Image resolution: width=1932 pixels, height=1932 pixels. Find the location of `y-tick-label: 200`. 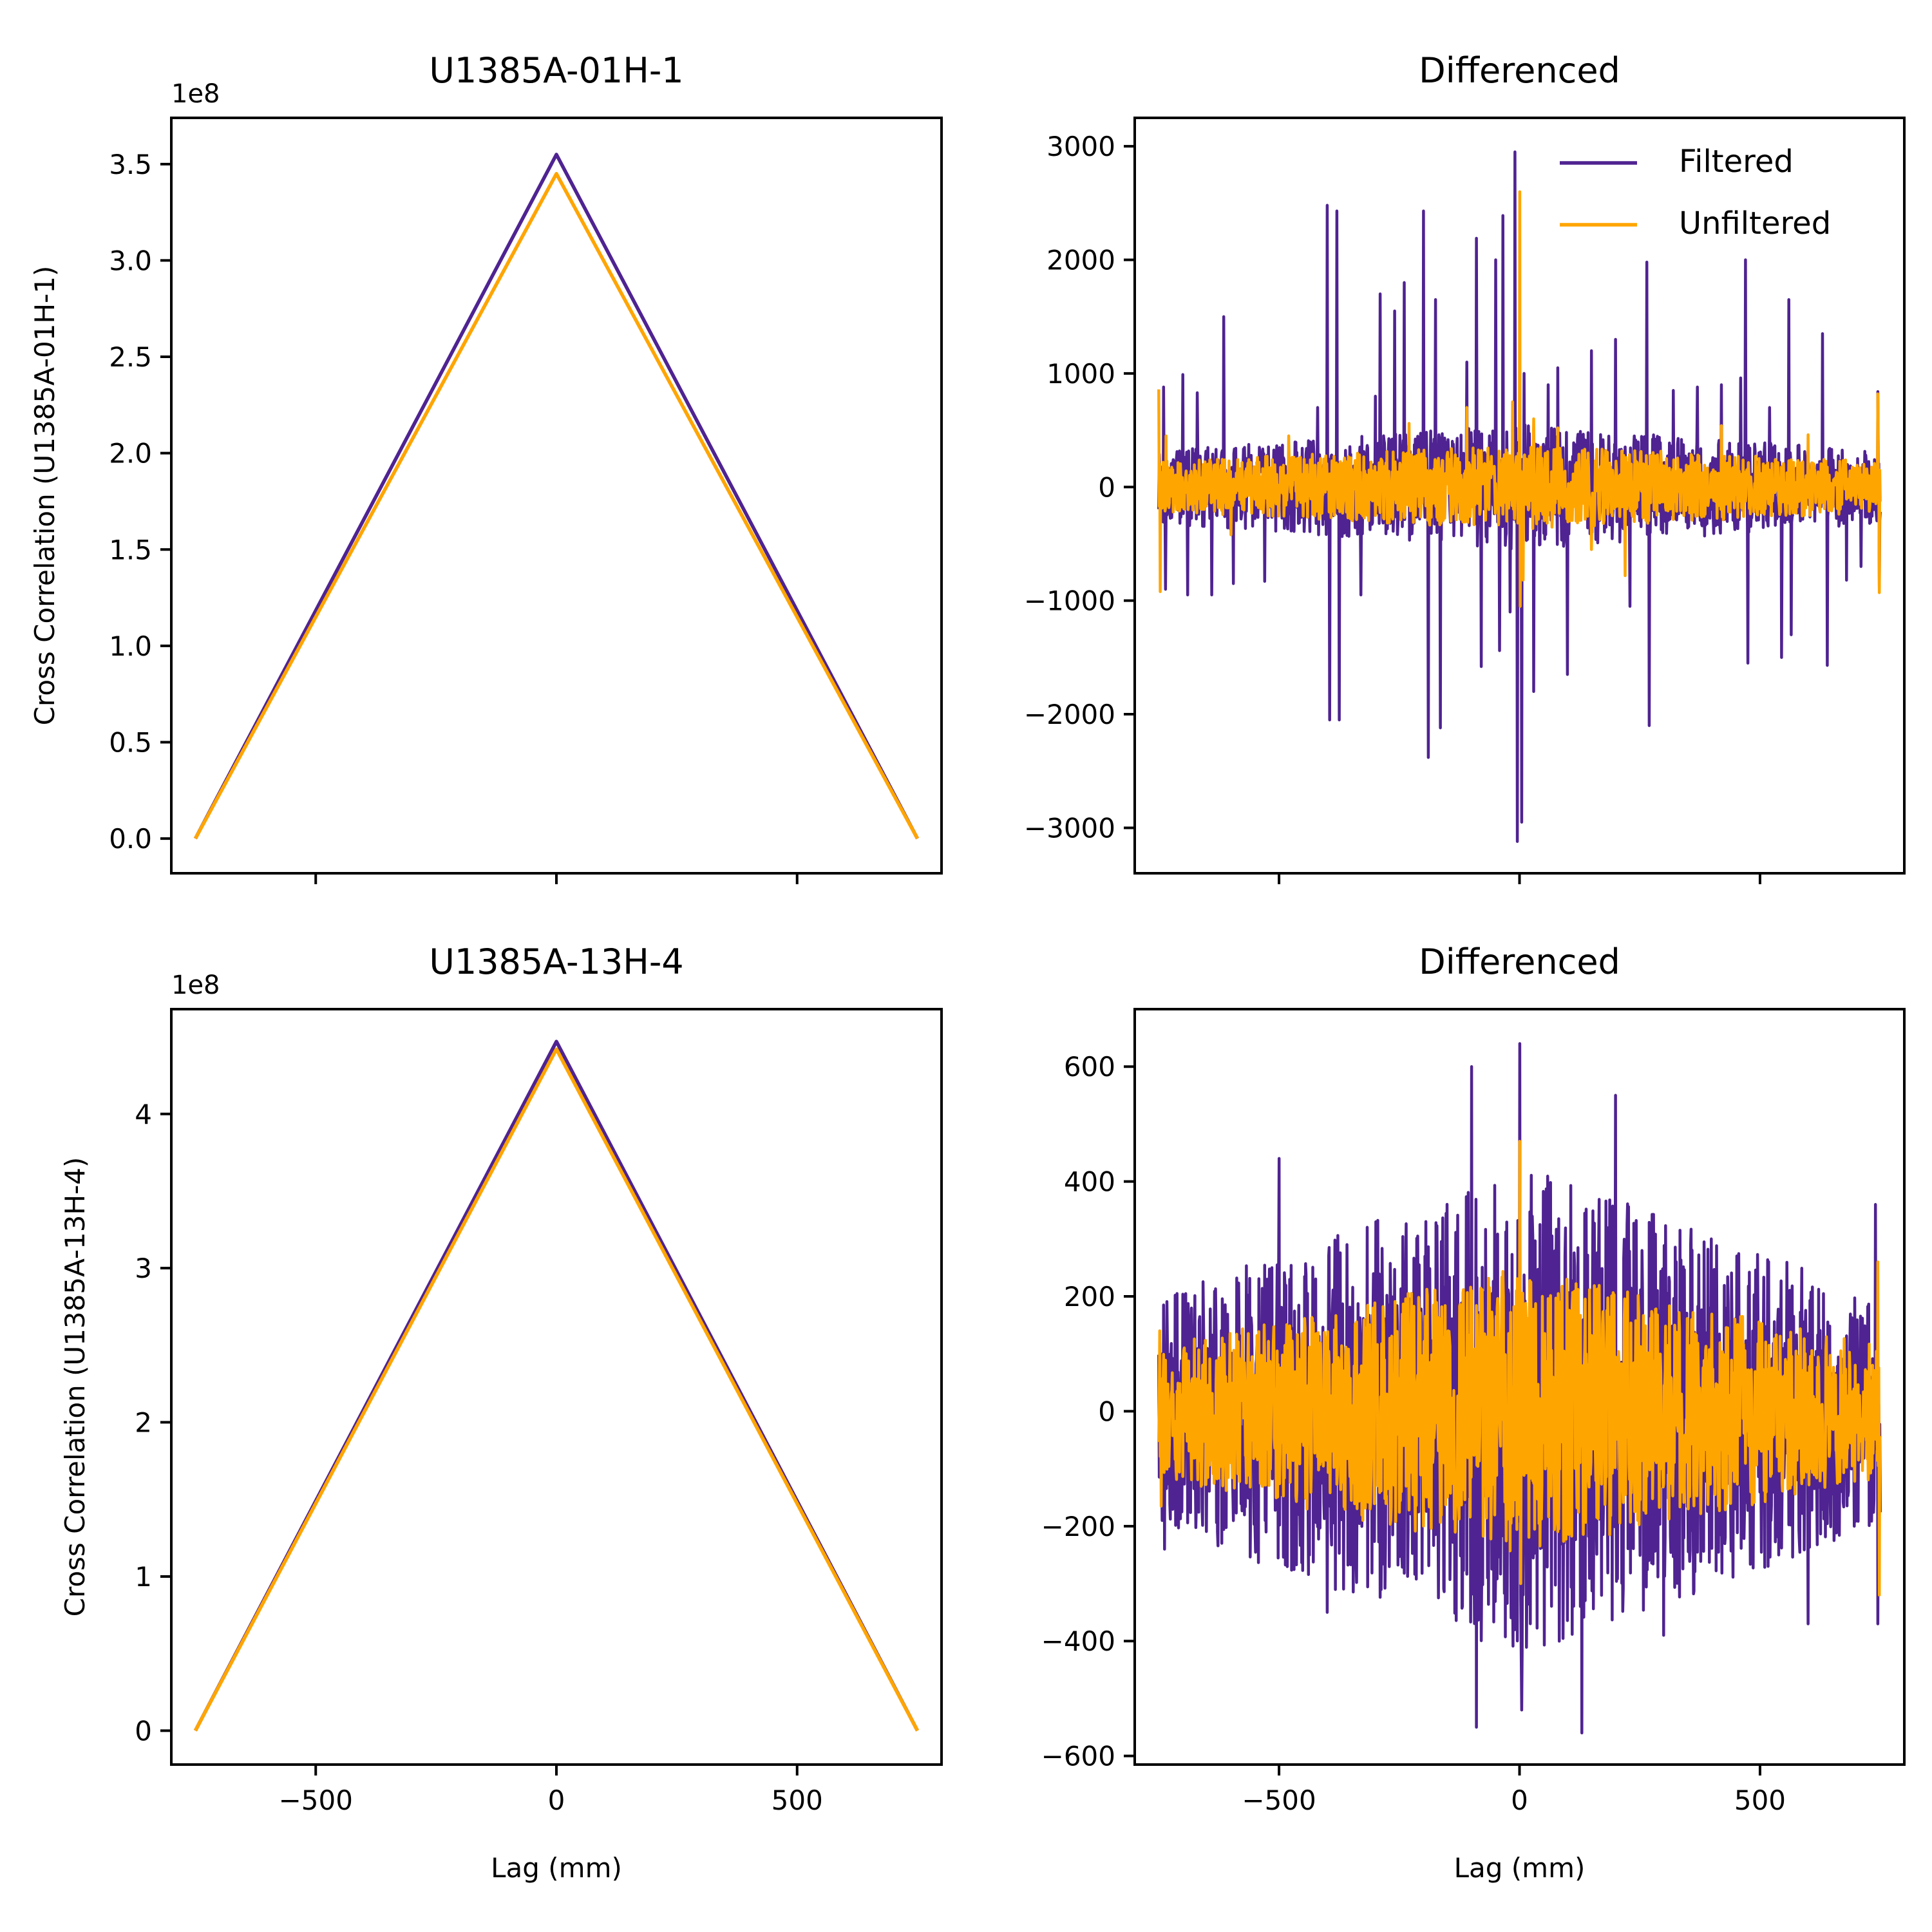

y-tick-label: 200 is located at coordinates (1090, 1296).